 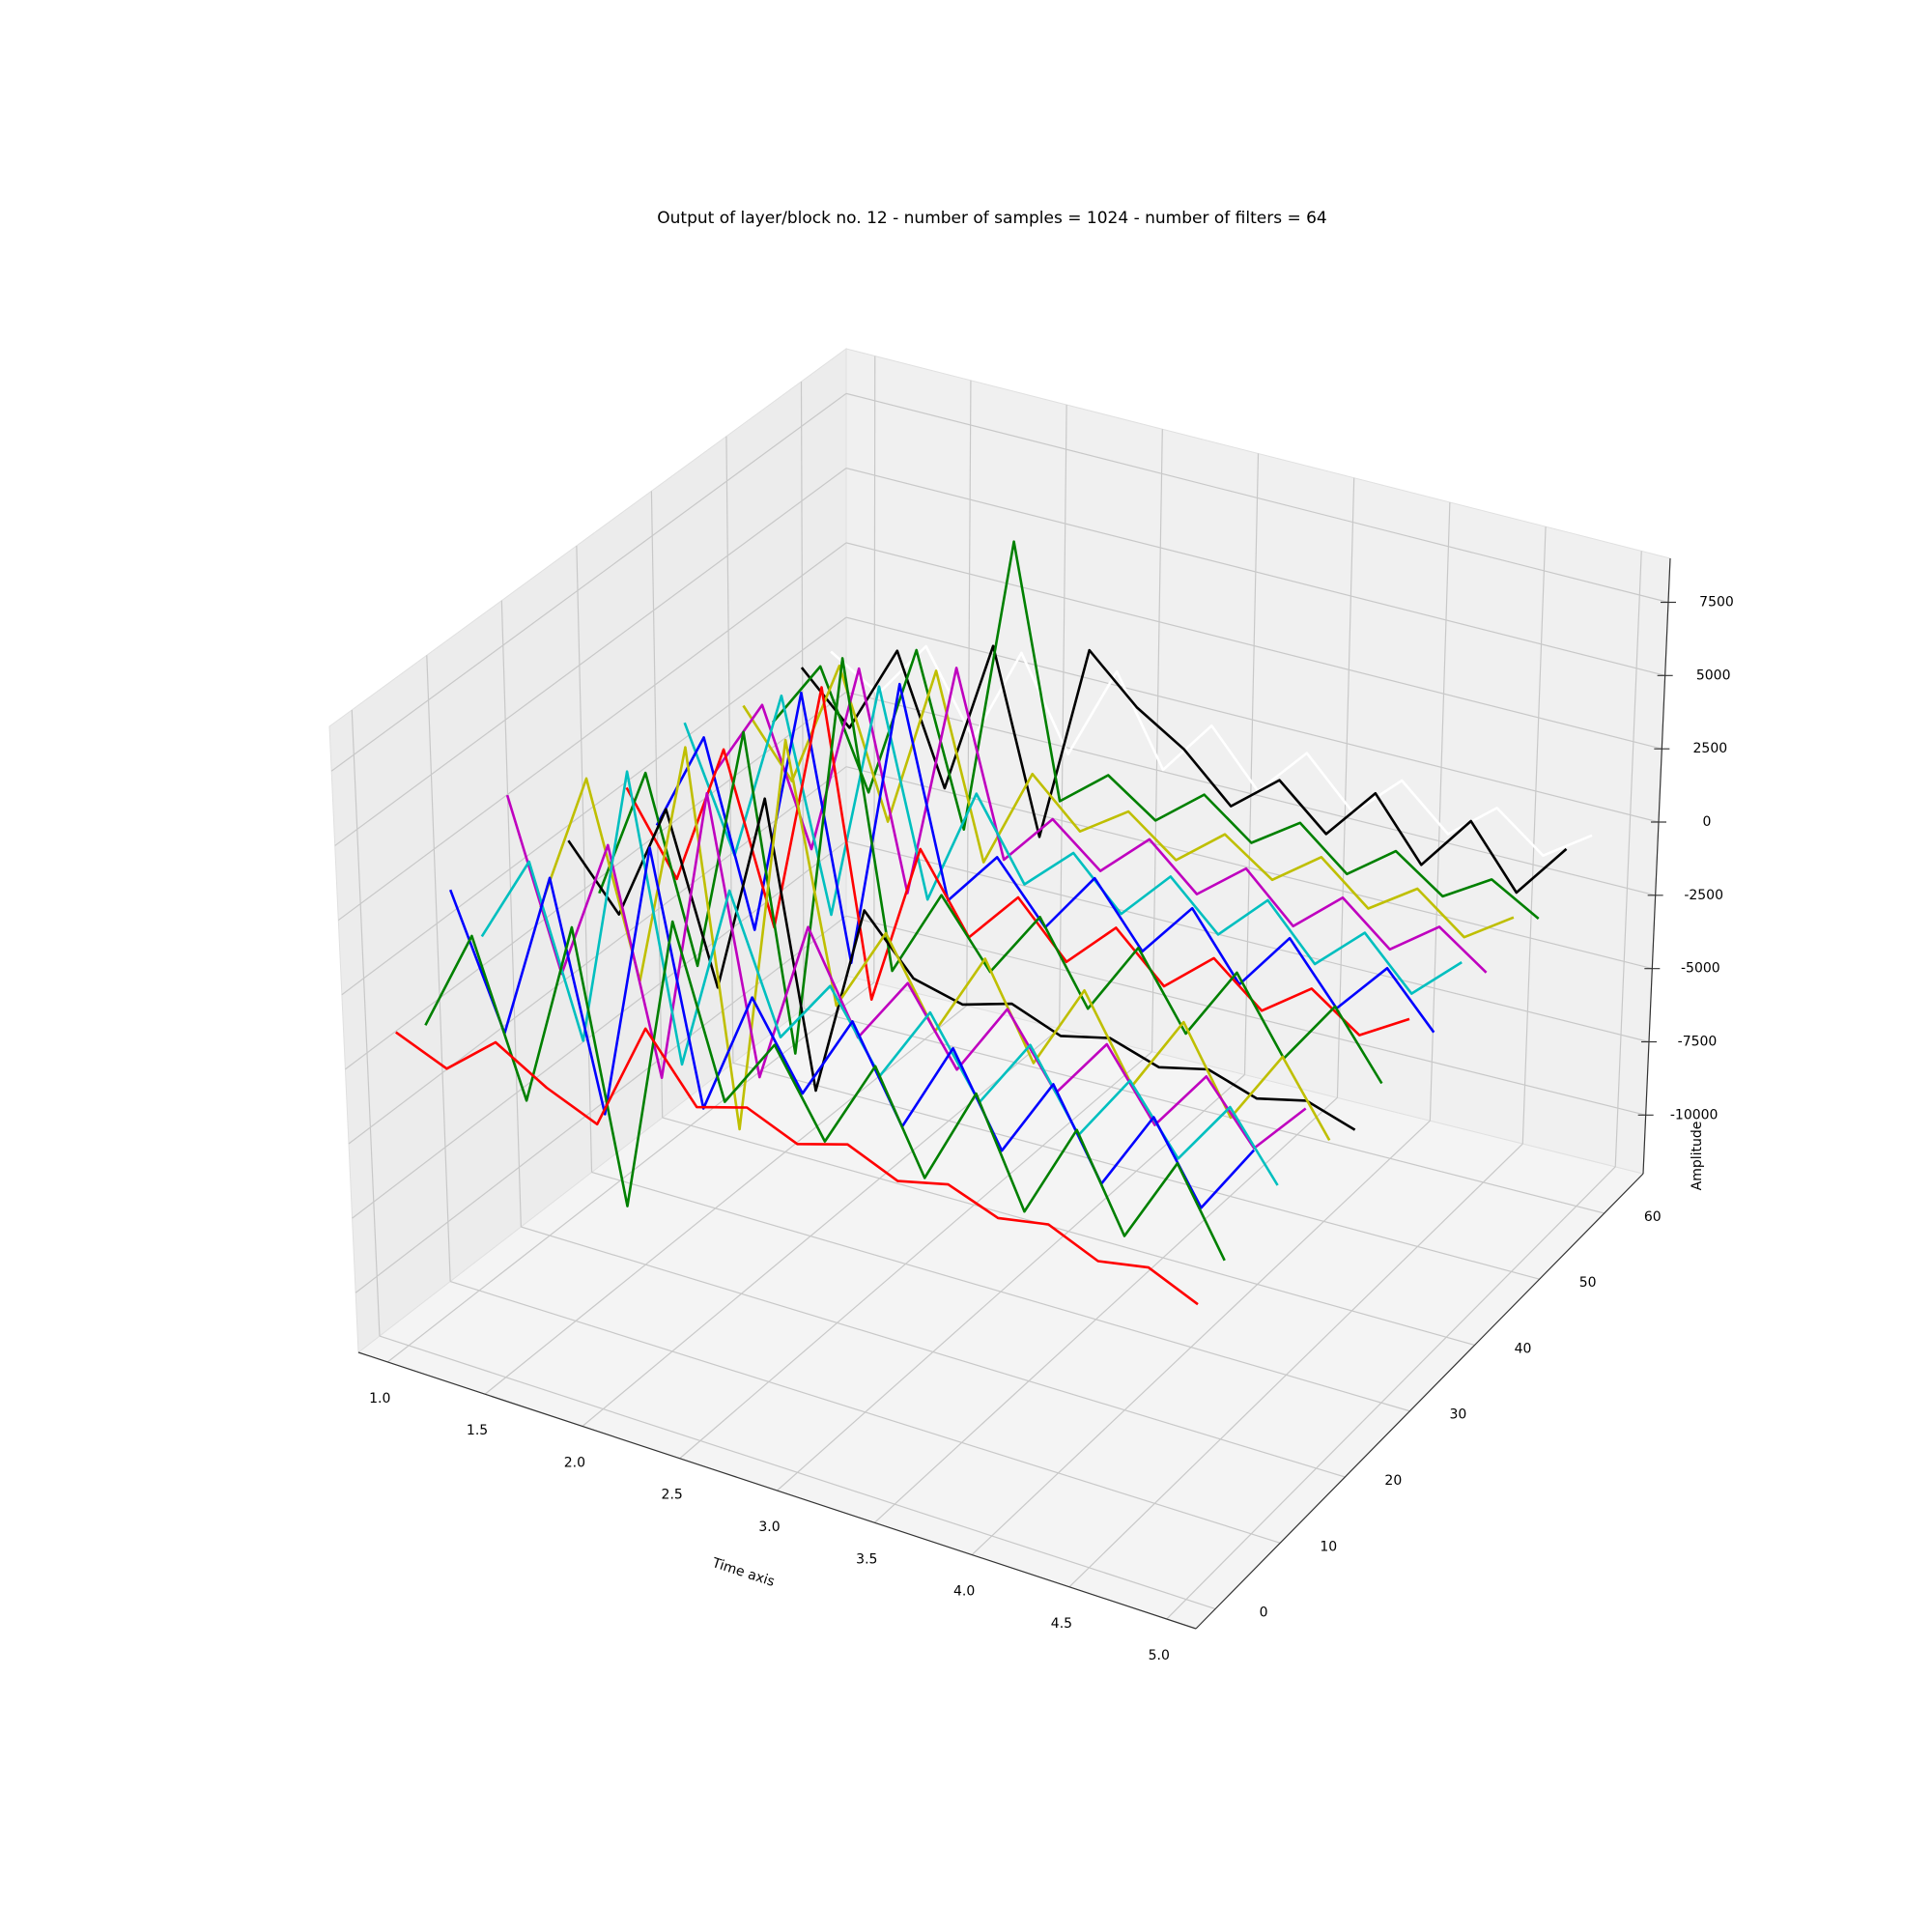 I want to click on x-tick-label: 3.5, so click(x=866, y=1559).